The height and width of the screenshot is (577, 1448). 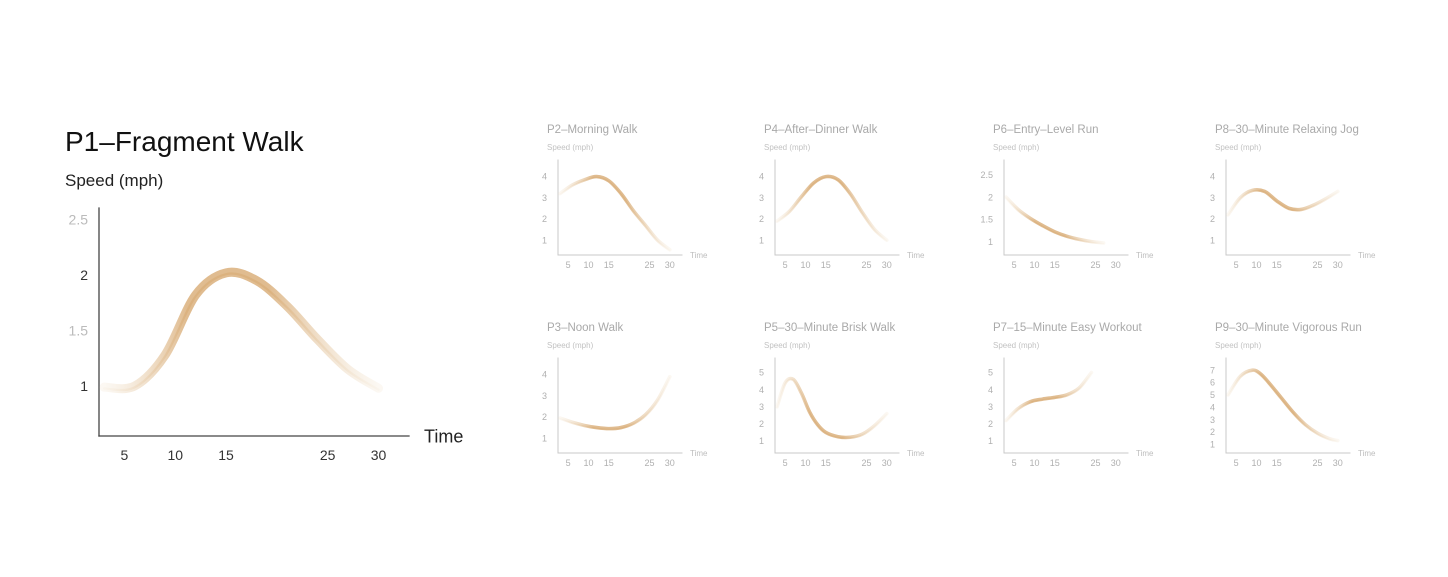 What do you see at coordinates (79, 219) in the screenshot?
I see `y-tick-label: 2.5` at bounding box center [79, 219].